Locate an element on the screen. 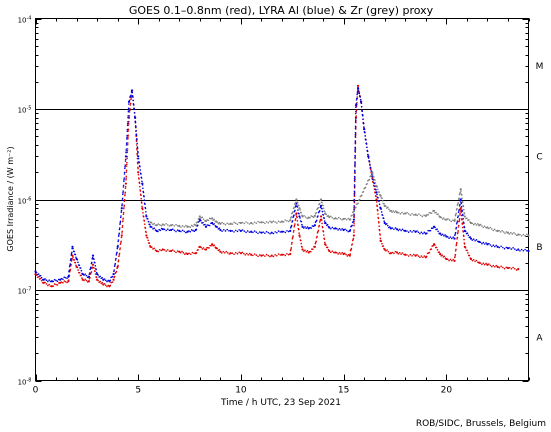 The height and width of the screenshot is (432, 551). flare-class-labels: A B C M is located at coordinates (540, 203).